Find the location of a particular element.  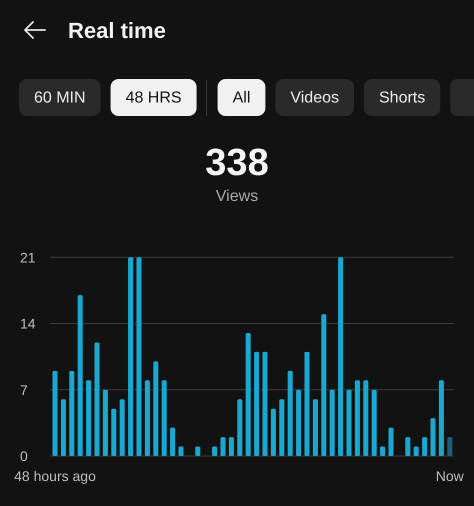

y-tick-label: 14 is located at coordinates (28, 324).